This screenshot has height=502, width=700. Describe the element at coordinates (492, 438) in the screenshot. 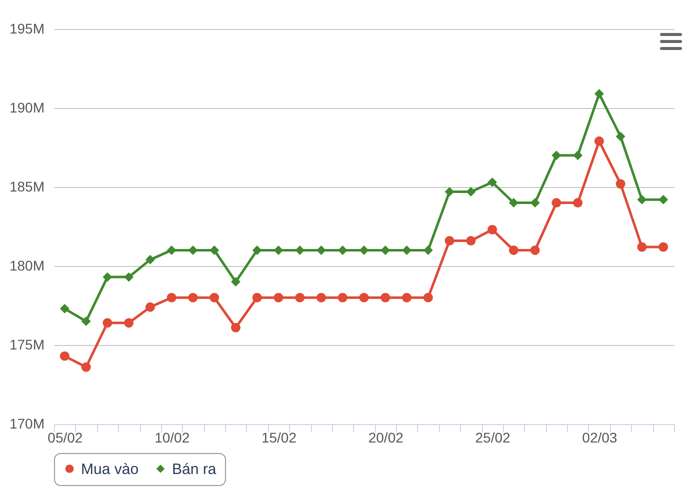

I see `x-tick-label: 25/02` at that location.